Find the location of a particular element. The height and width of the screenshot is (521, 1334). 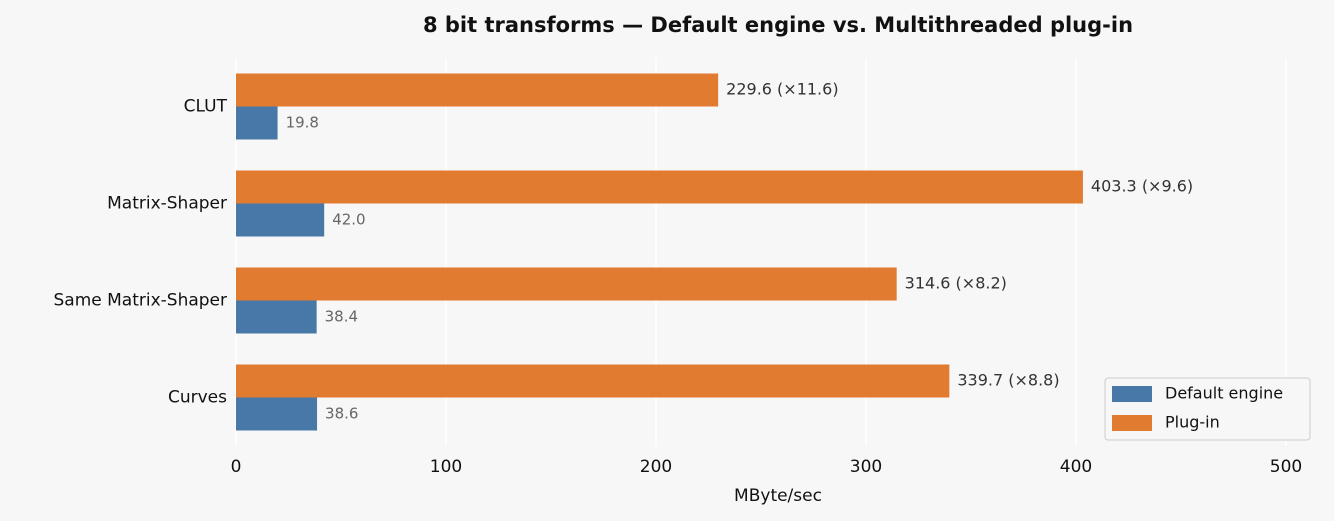

x-tick-label: 400 is located at coordinates (1076, 467).